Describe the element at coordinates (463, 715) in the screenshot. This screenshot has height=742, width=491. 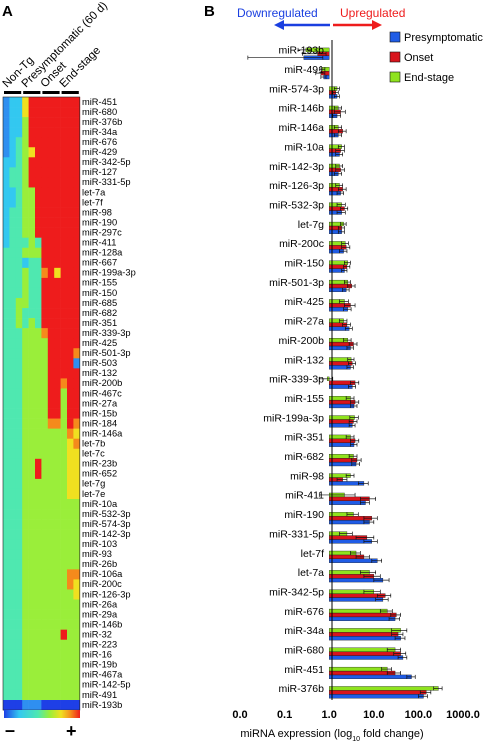
I see `x-tick-label: 1000.0` at that location.